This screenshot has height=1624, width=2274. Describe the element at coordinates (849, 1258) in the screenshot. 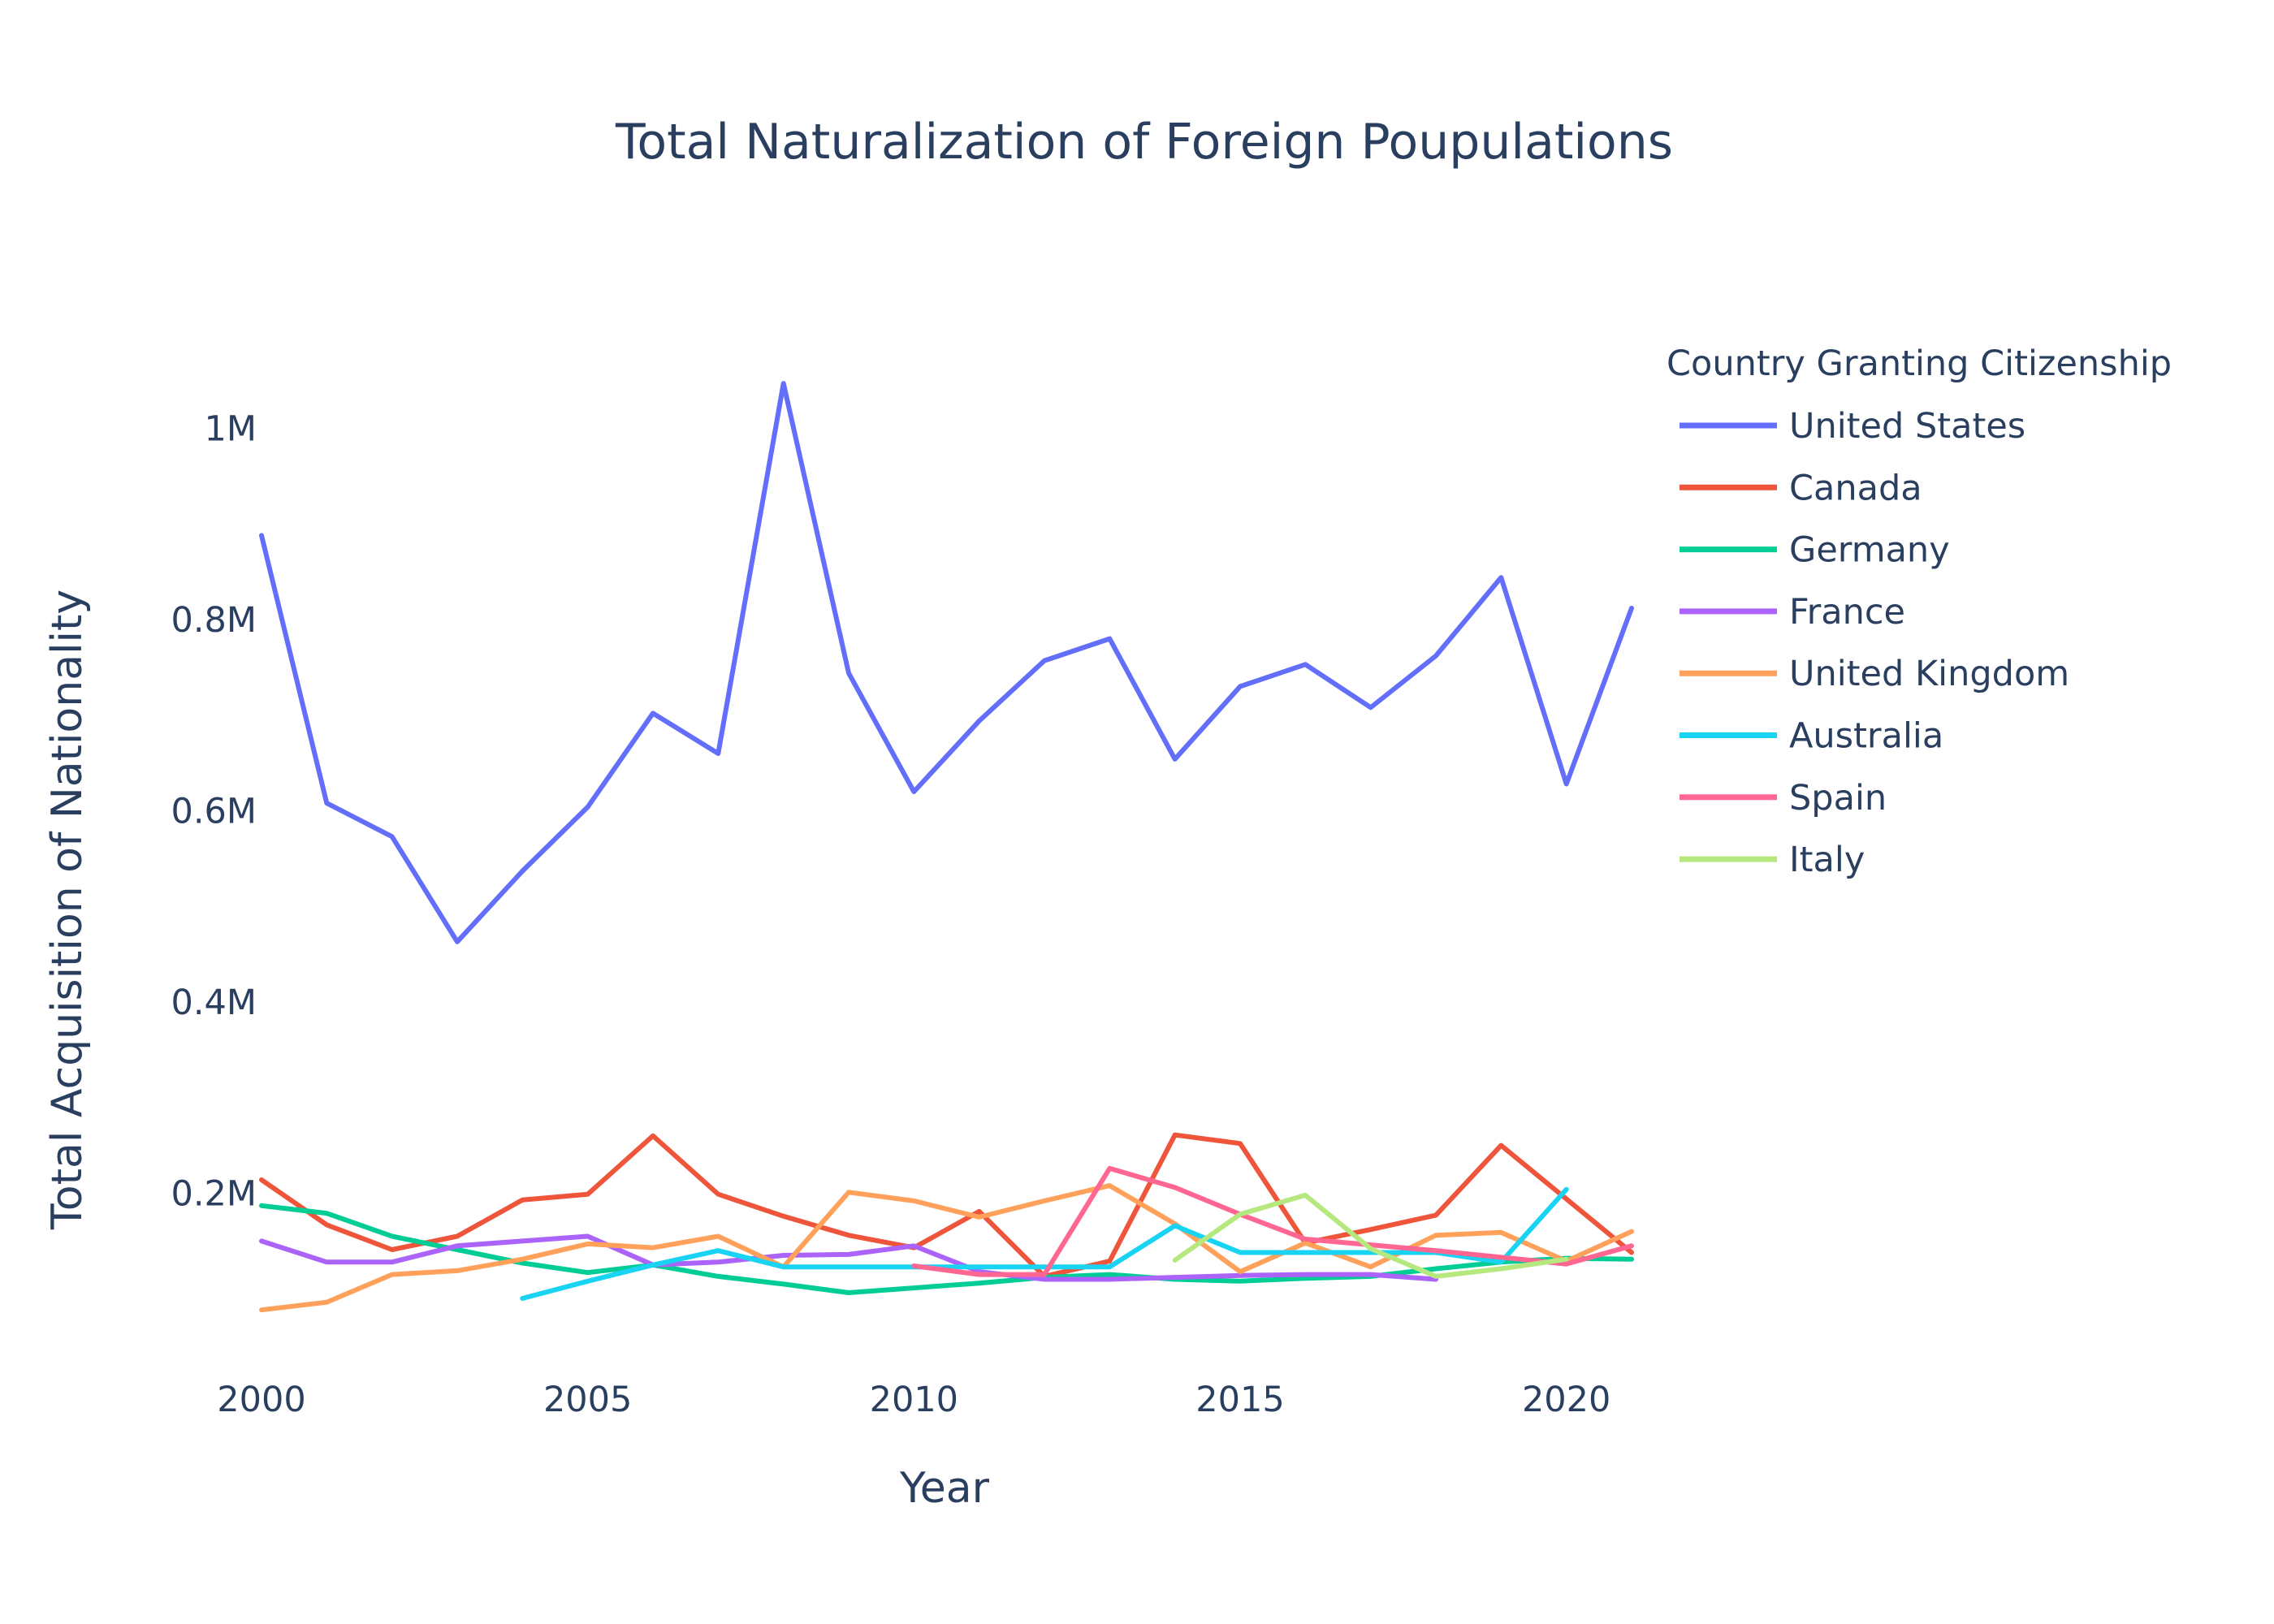

I see `series-line-france` at that location.